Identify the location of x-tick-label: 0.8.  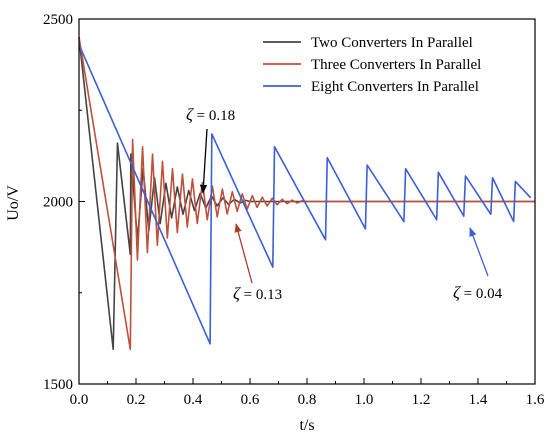
(307, 400).